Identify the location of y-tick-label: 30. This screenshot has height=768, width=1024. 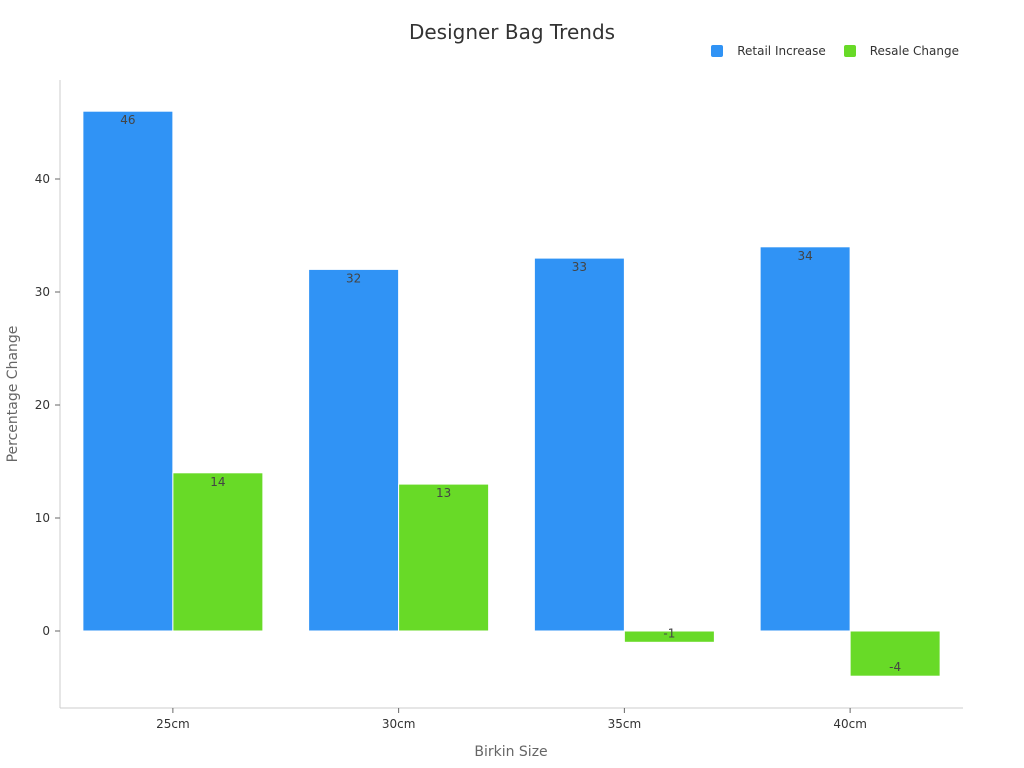
(42, 292).